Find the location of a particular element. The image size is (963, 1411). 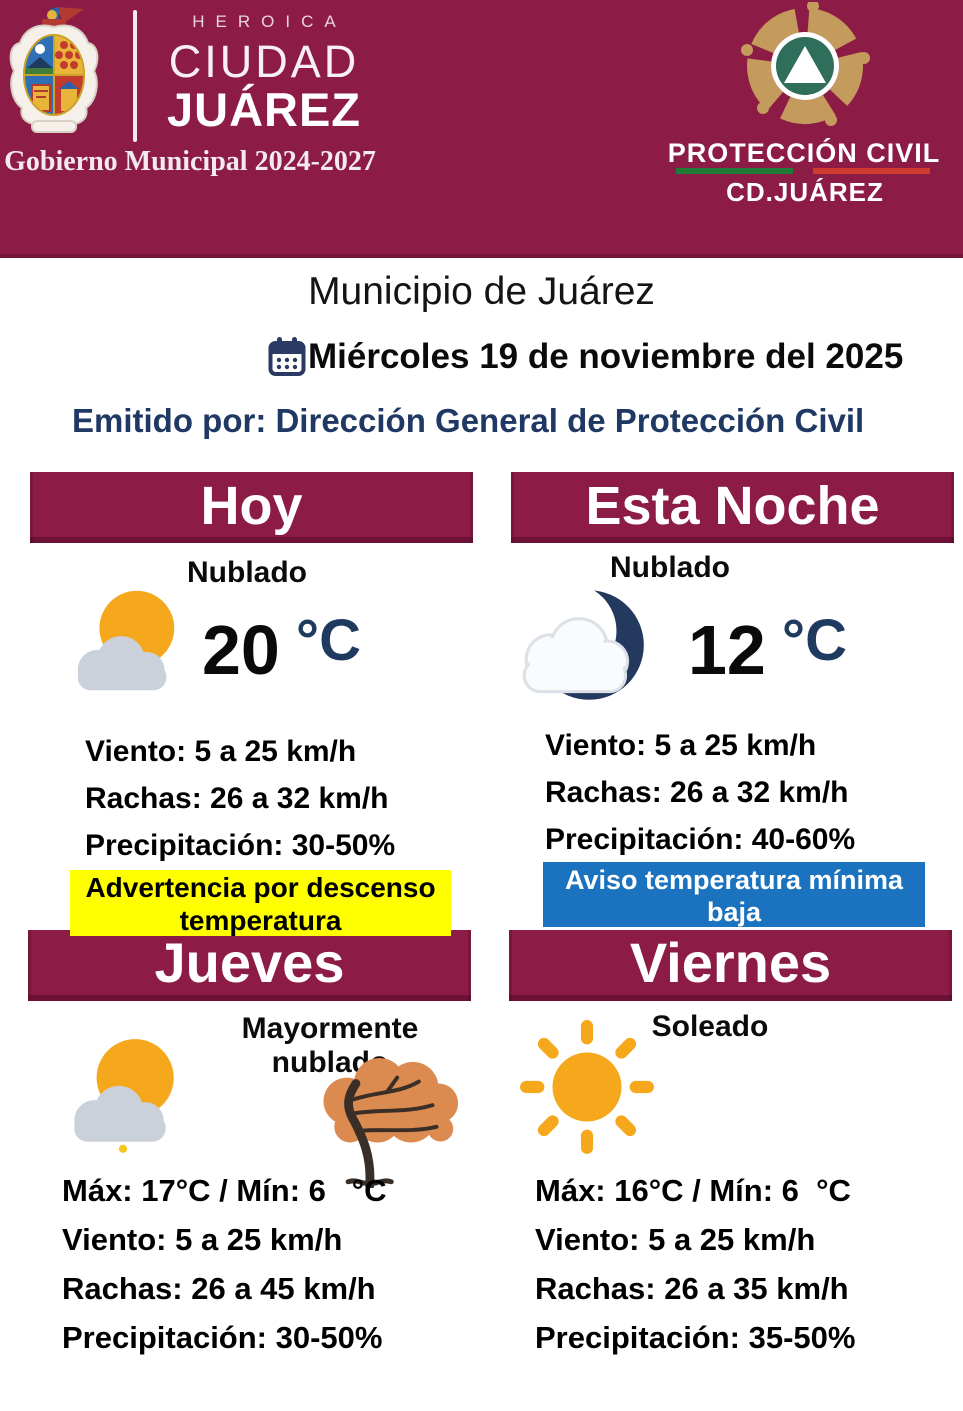

alert-banner-yellow: Advertencia por descenso temperatura is located at coordinates (260, 903).